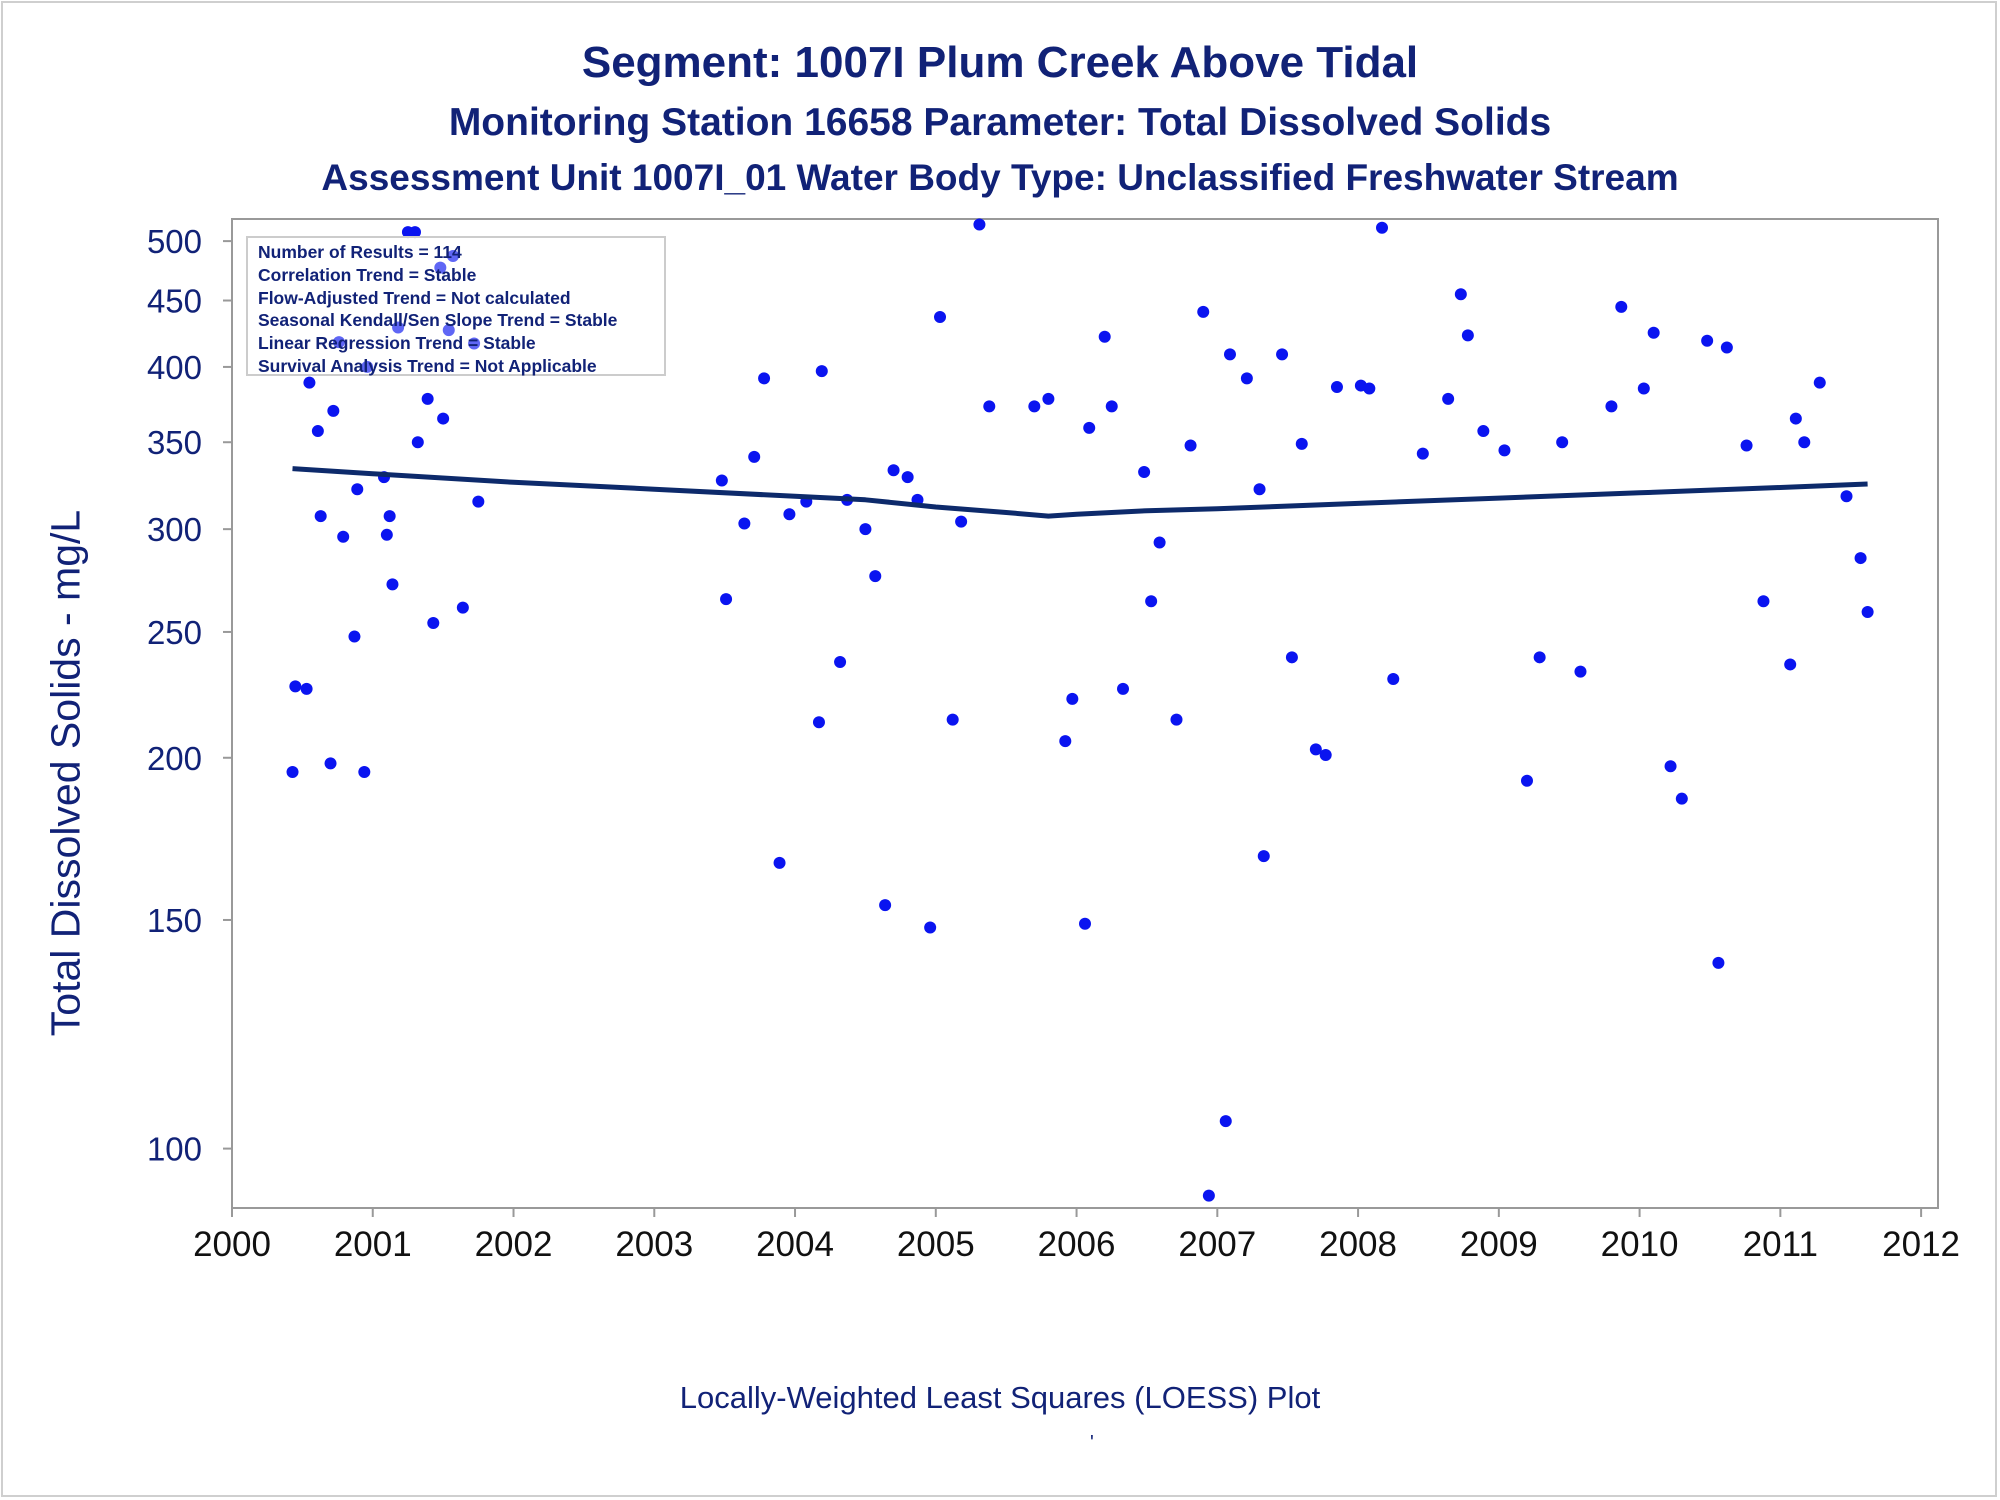  What do you see at coordinates (174, 442) in the screenshot?
I see `y-tick-label: 350` at bounding box center [174, 442].